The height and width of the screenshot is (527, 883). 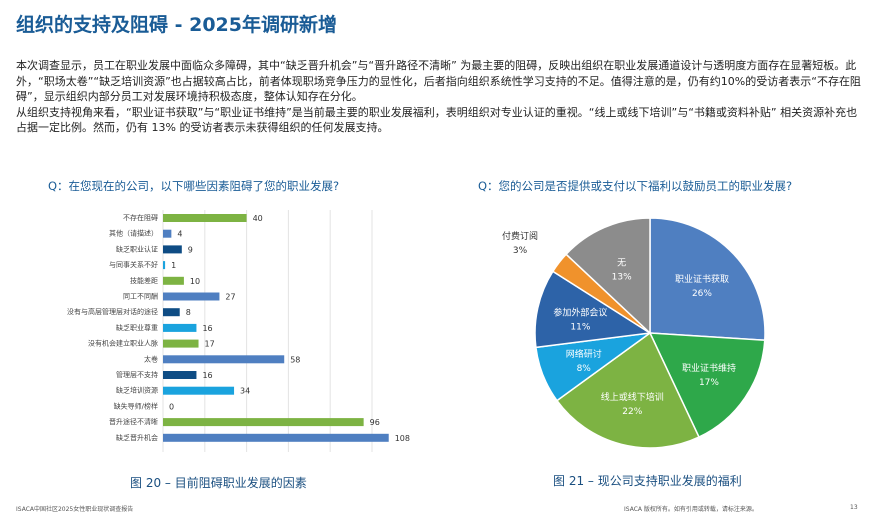 What do you see at coordinates (632, 397) in the screenshot?
I see `slice-label: 线上或线下培训` at bounding box center [632, 397].